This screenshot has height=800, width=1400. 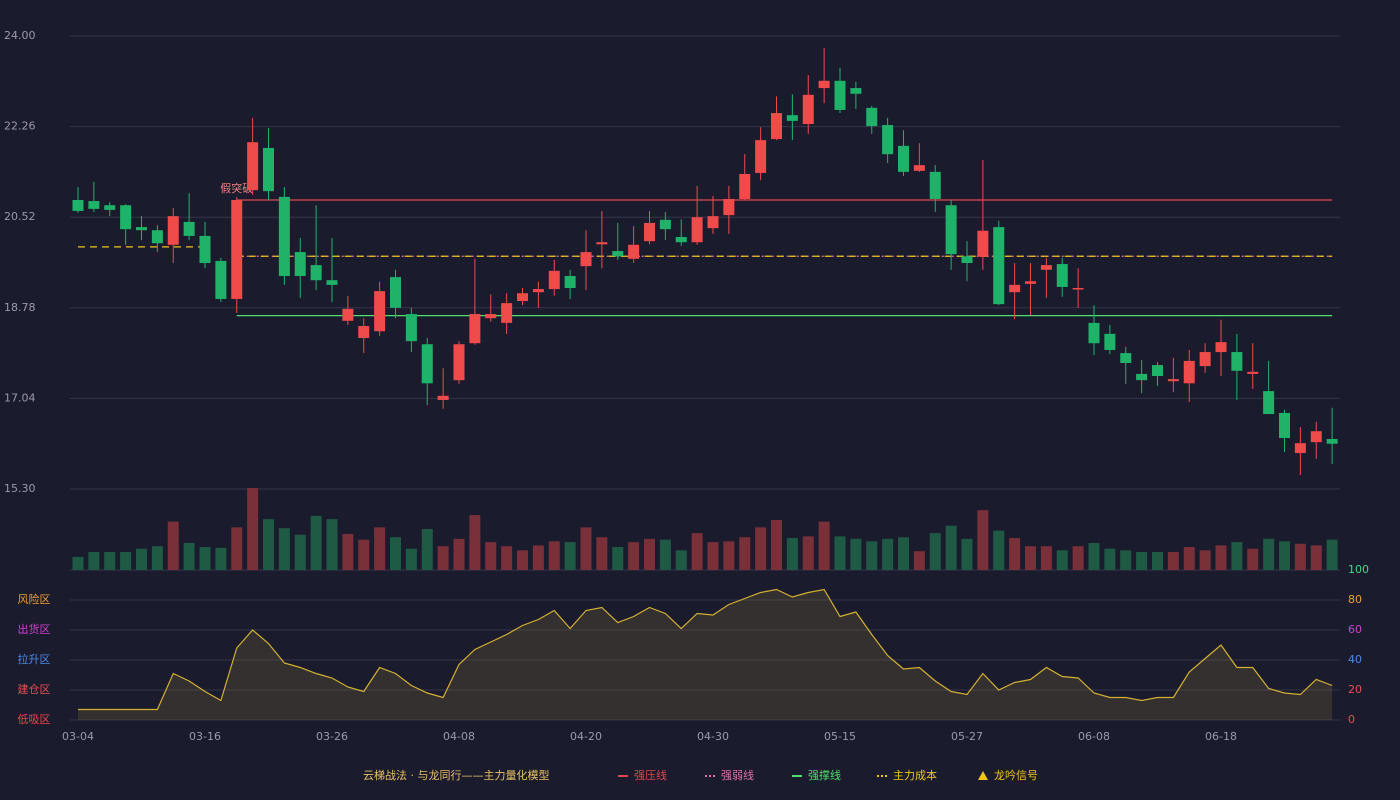 What do you see at coordinates (20, 216) in the screenshot?
I see `y-tick-label: 20.52` at bounding box center [20, 216].